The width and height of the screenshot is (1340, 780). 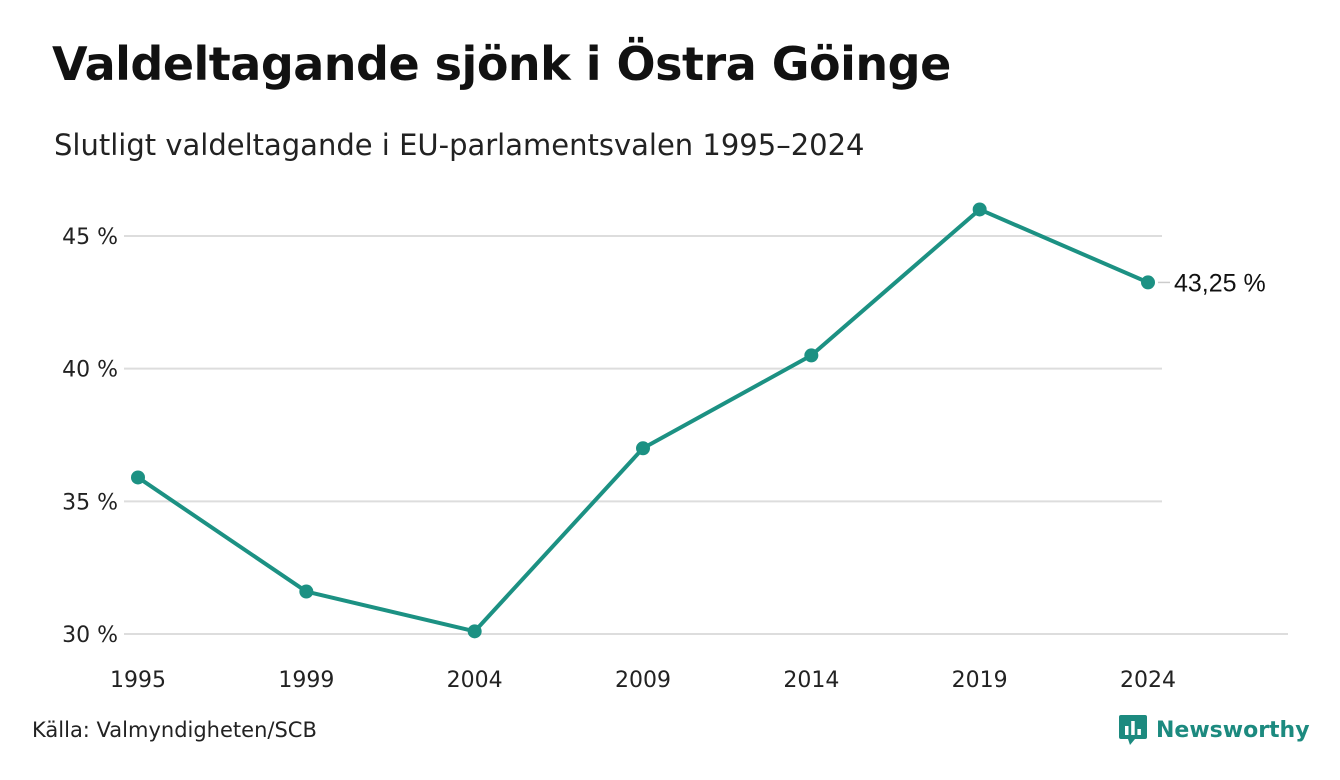 I want to click on brand-logo: Newsworthy, so click(x=1214, y=730).